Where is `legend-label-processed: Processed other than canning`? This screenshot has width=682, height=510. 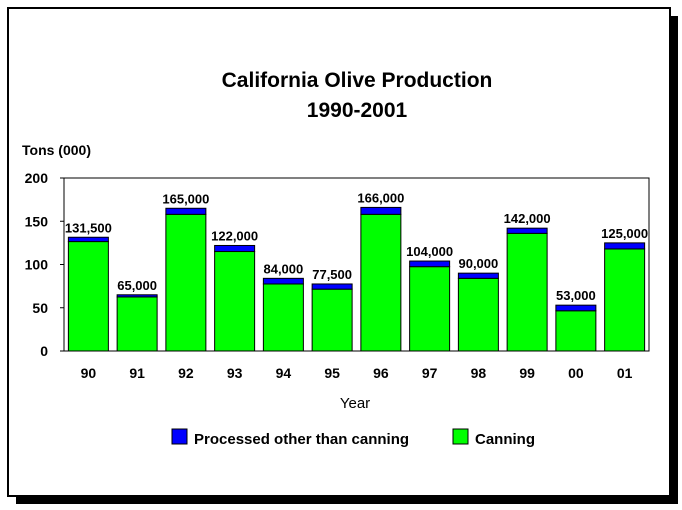
legend-label-processed: Processed other than canning is located at coordinates (301, 439).